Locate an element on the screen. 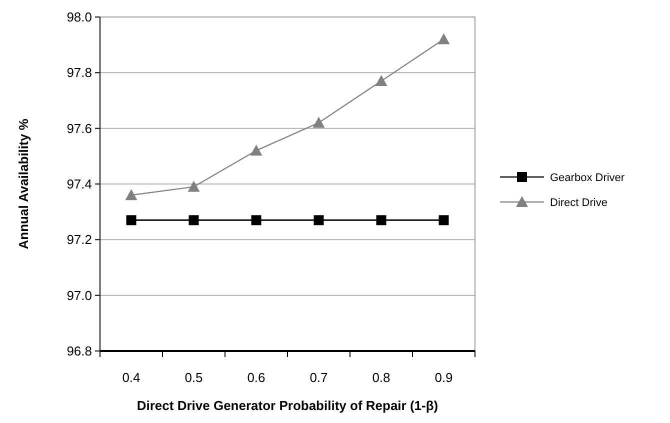  x-tick-label: 0.9 is located at coordinates (443, 377).